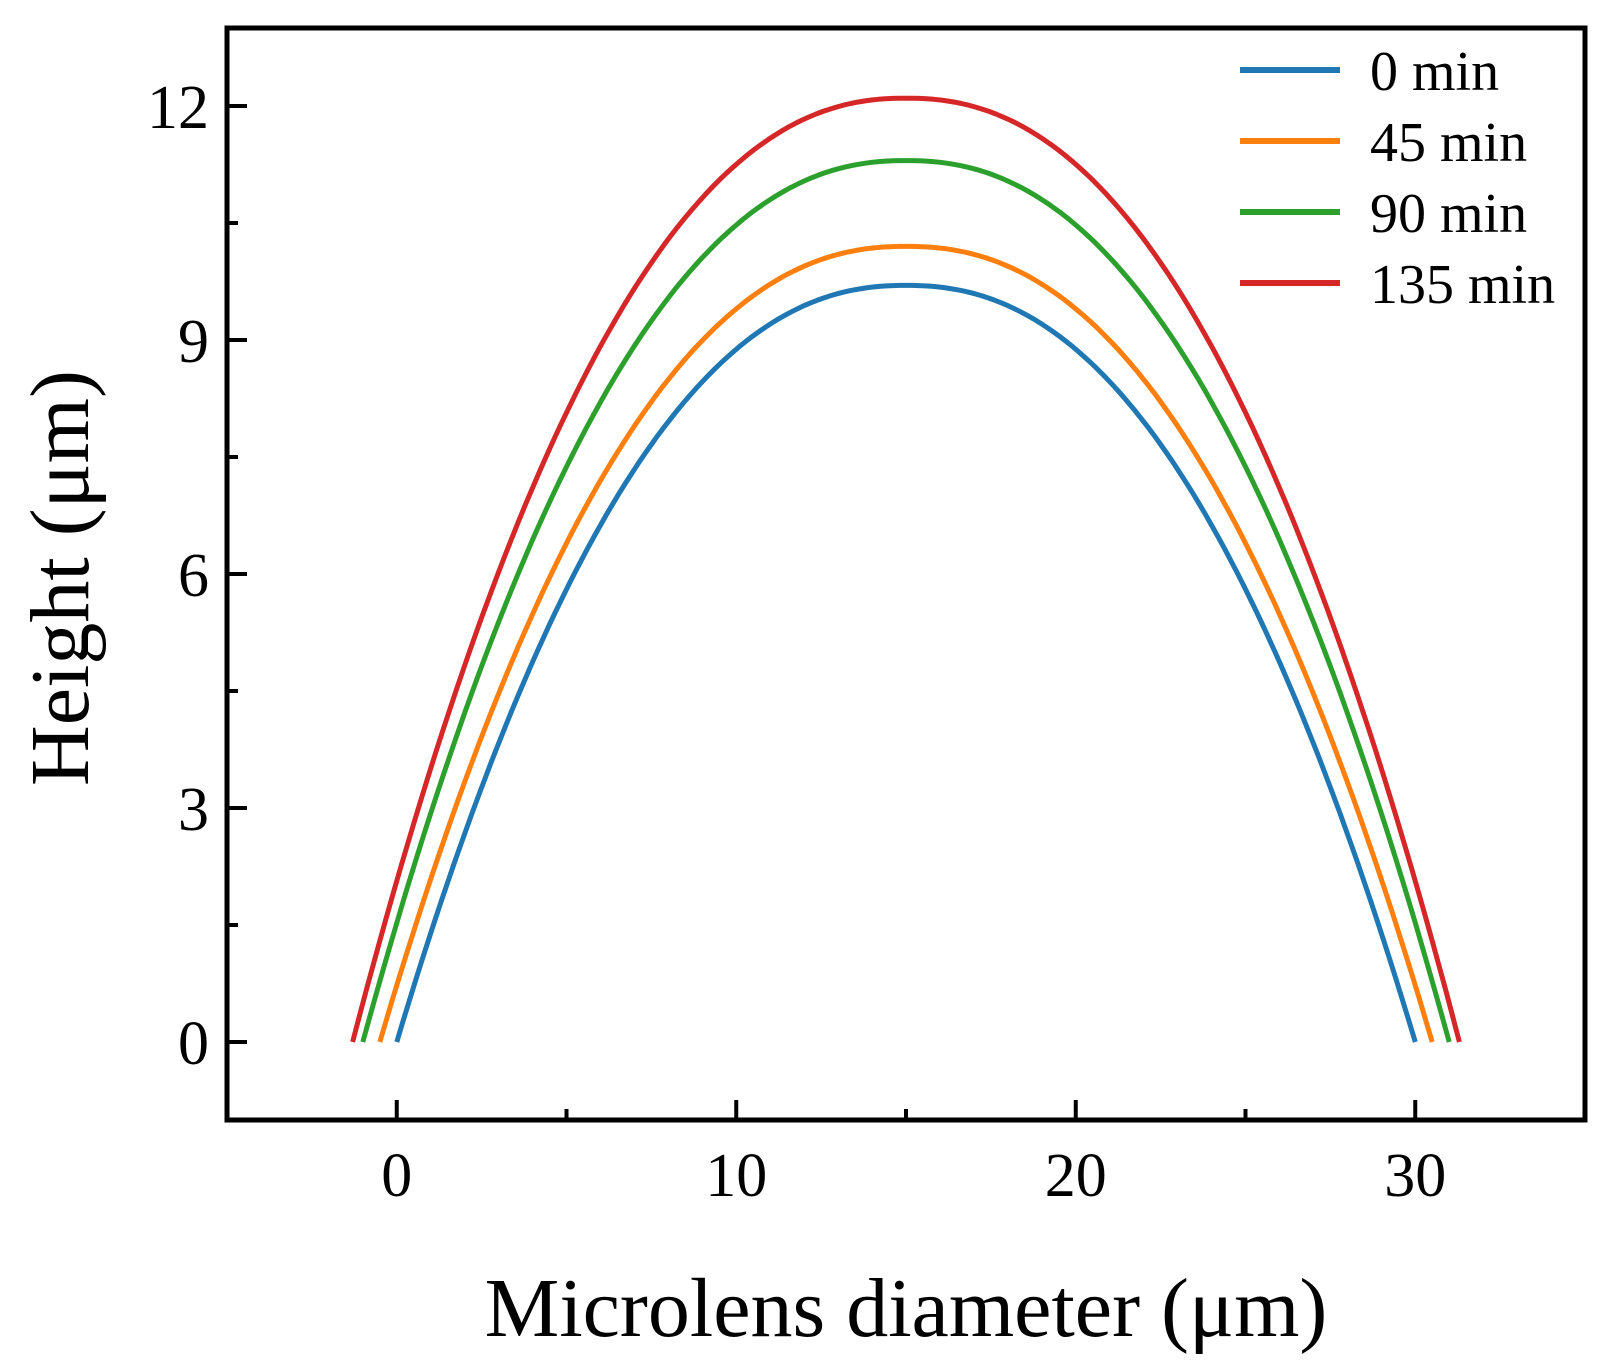 The height and width of the screenshot is (1367, 1601). I want to click on x-tick-label: 0, so click(396, 1176).